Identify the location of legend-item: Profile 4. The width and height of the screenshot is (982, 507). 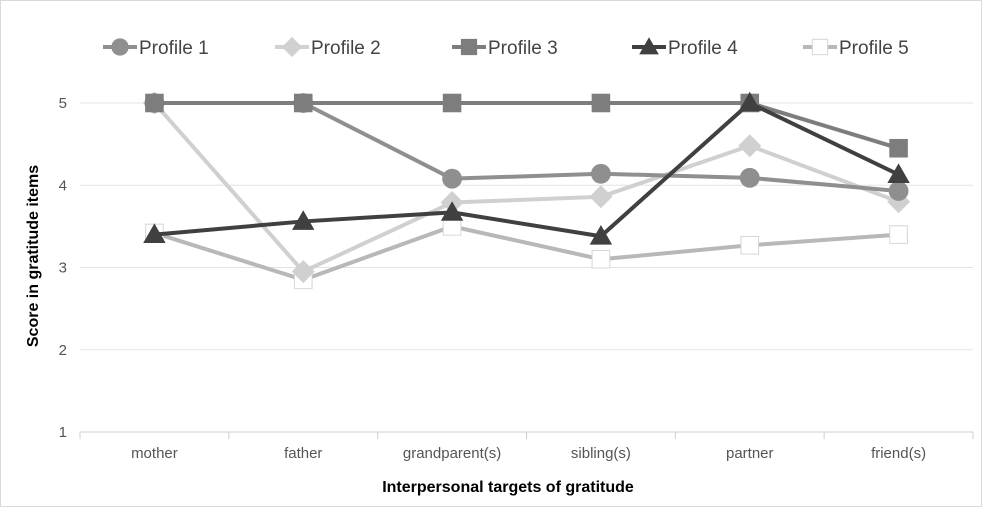
(685, 48).